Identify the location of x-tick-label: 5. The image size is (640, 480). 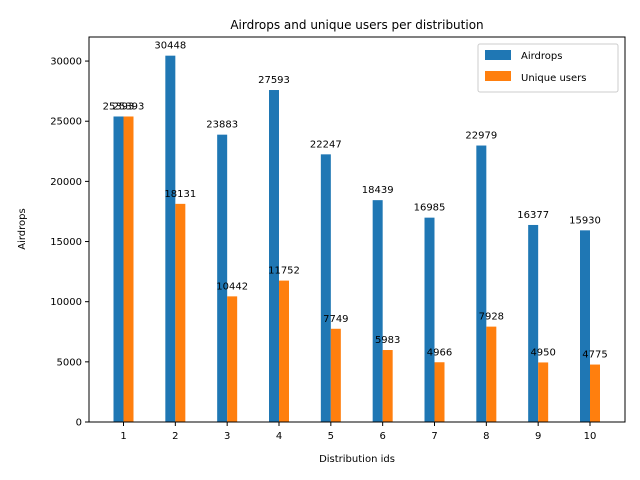
(331, 436).